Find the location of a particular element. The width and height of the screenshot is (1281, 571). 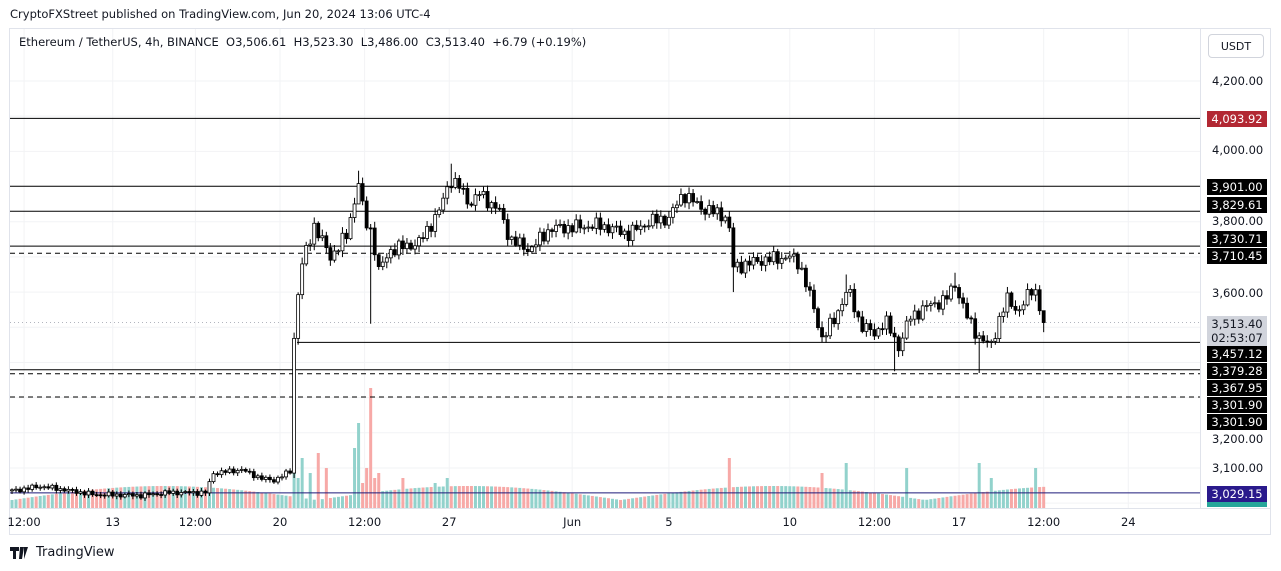

tradingview-logo: TradingView is located at coordinates (62, 552).